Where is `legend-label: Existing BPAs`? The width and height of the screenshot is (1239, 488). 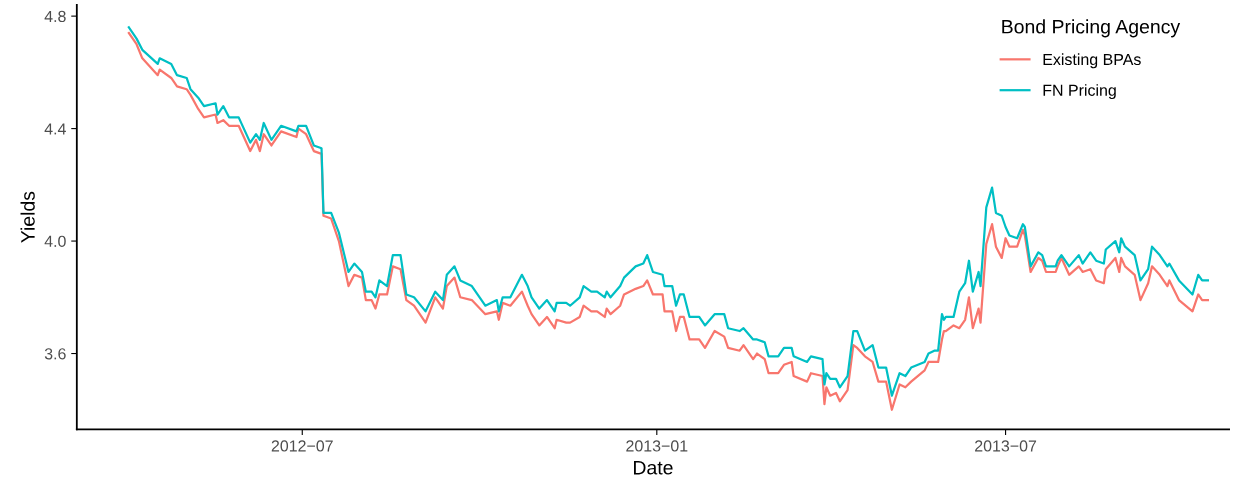
legend-label: Existing BPAs is located at coordinates (1092, 61).